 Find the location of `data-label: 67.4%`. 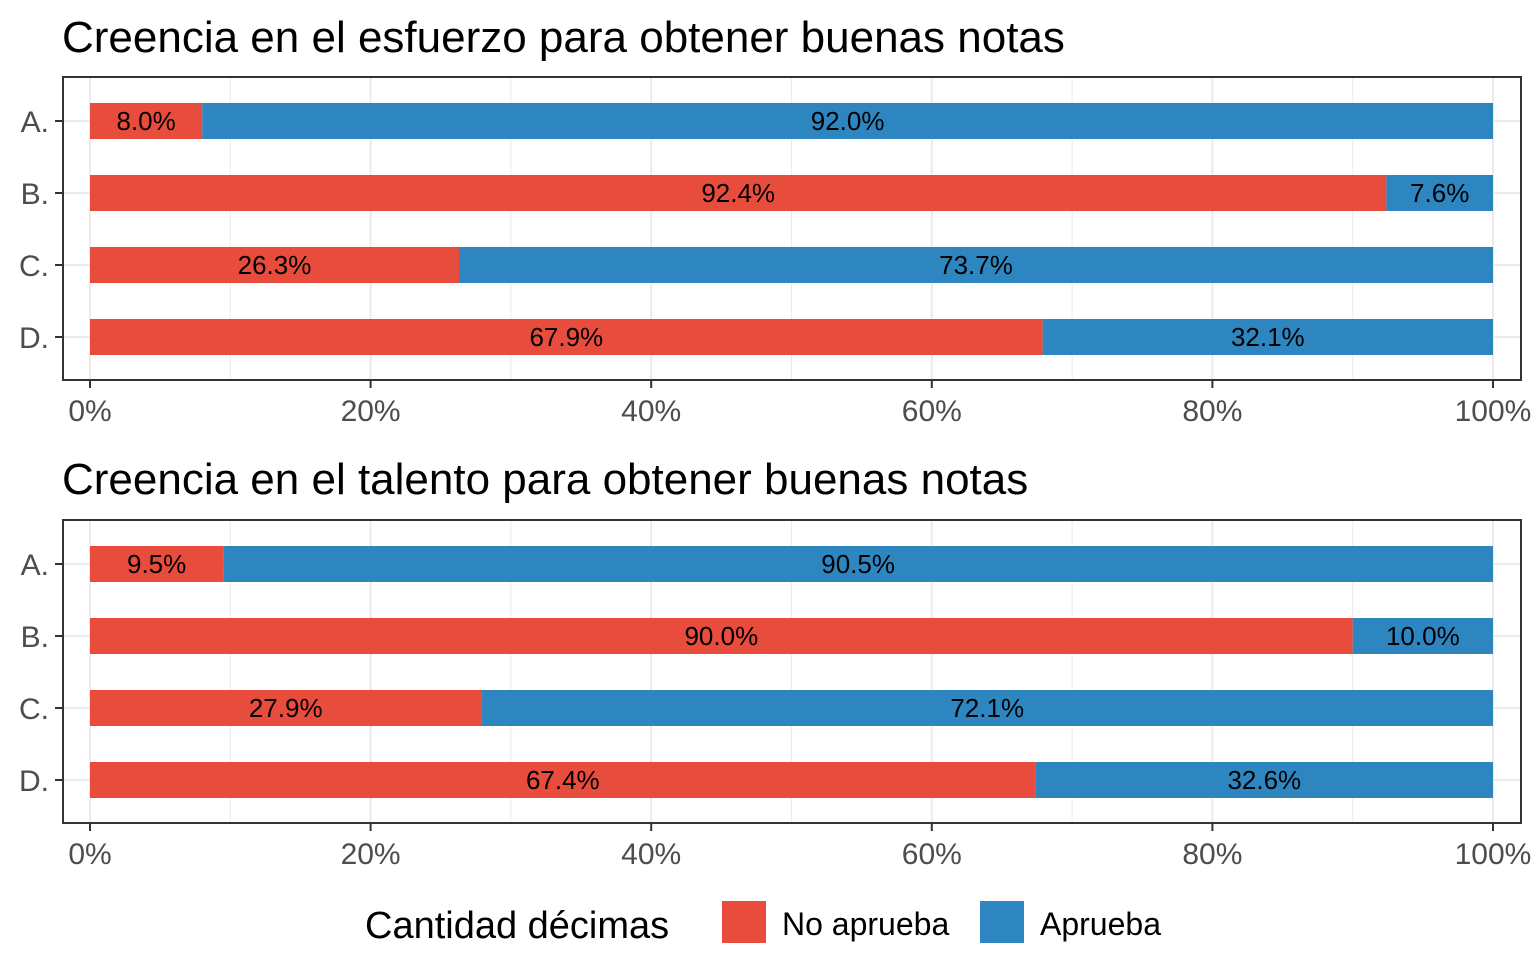

data-label: 67.4% is located at coordinates (563, 780).